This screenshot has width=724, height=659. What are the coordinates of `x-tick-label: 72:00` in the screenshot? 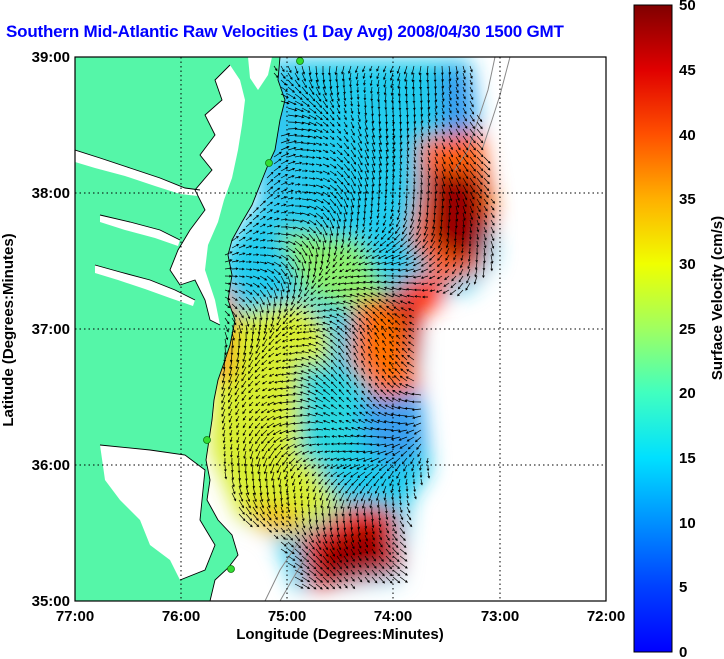 It's located at (606, 616).